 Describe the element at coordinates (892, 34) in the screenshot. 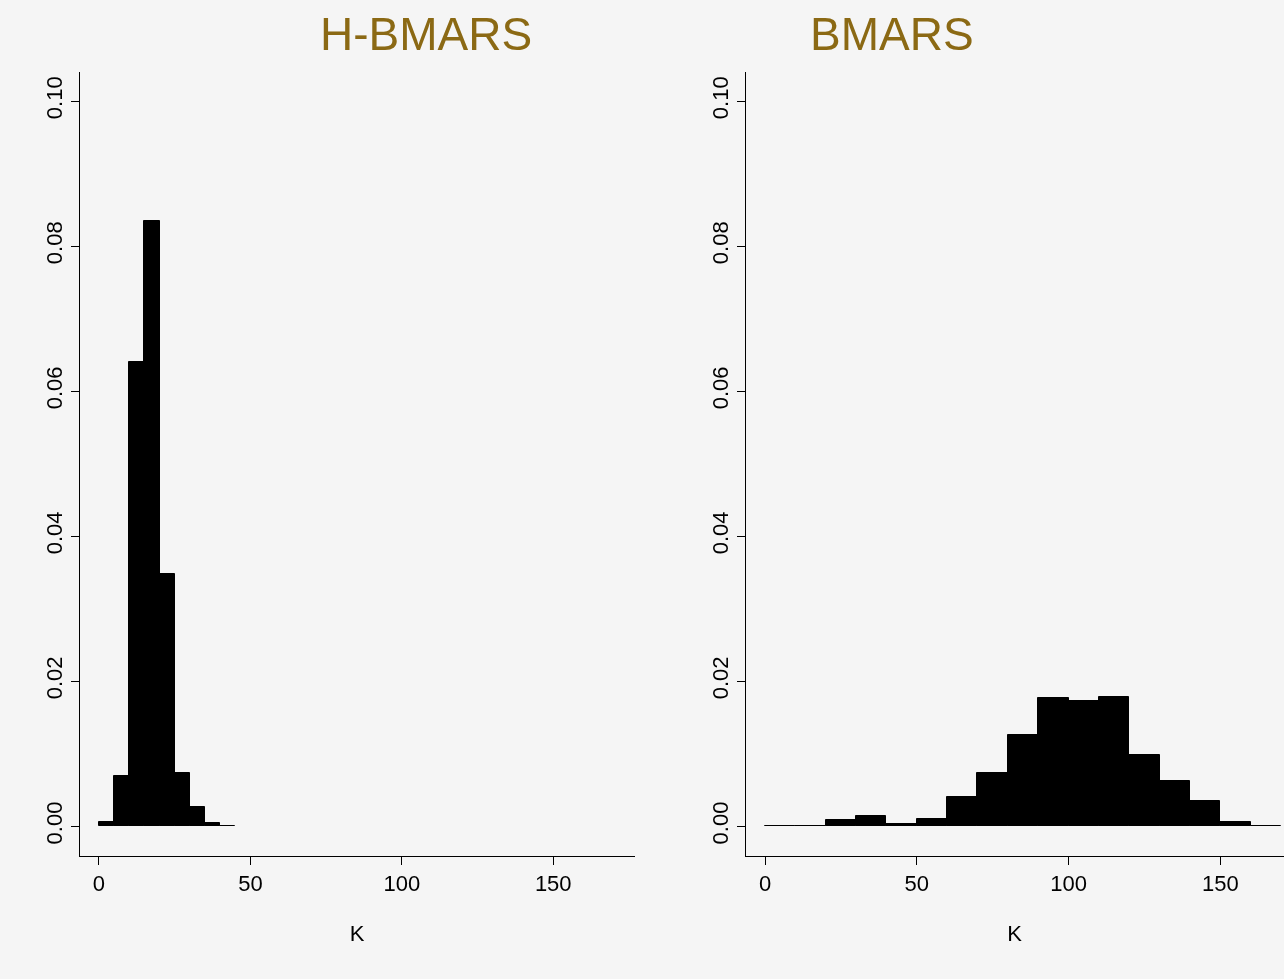

I see `chart-title: BMARS` at that location.